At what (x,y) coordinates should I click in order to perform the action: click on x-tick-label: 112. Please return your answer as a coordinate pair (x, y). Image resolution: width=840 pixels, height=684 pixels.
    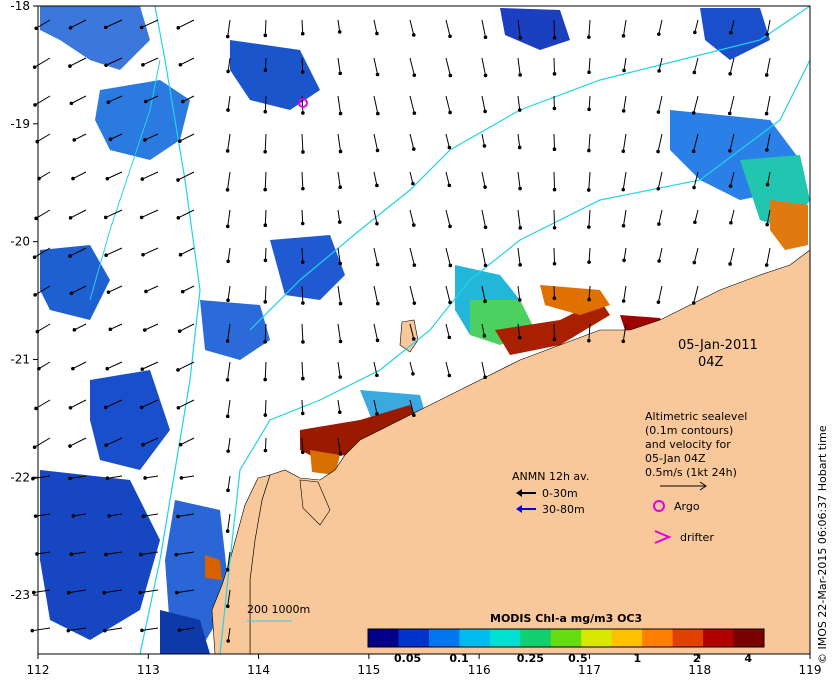
    Looking at the image, I should click on (38, 670).